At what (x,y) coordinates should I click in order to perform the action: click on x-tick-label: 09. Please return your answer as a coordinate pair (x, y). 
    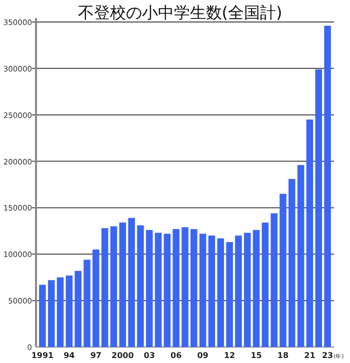
    Looking at the image, I should click on (203, 355).